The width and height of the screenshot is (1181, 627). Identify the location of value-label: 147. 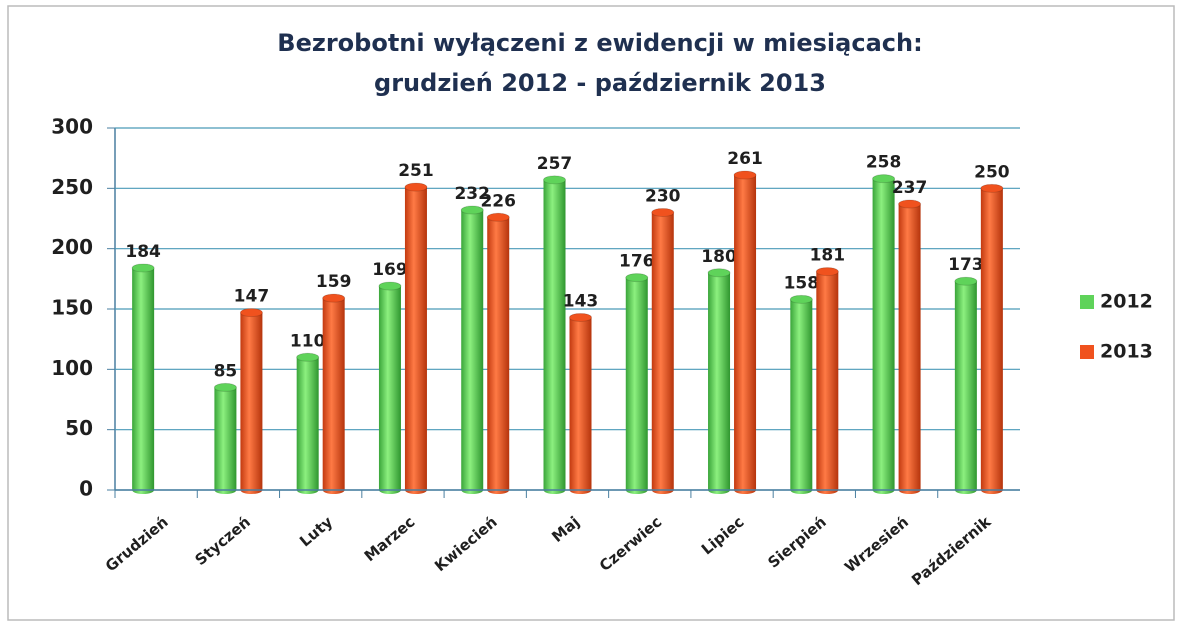
(252, 297).